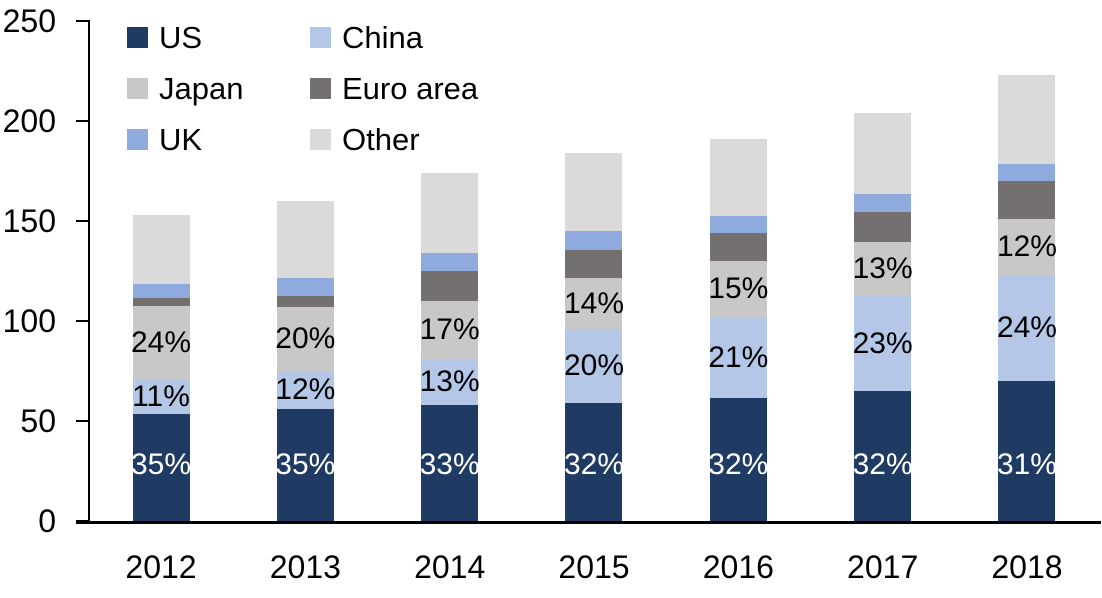 The width and height of the screenshot is (1102, 598). Describe the element at coordinates (738, 567) in the screenshot. I see `x-axis-category-label: 2016` at that location.